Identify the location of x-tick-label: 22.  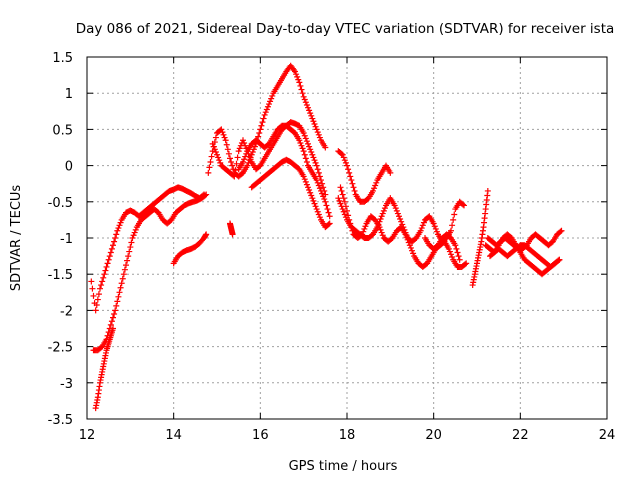
(520, 435).